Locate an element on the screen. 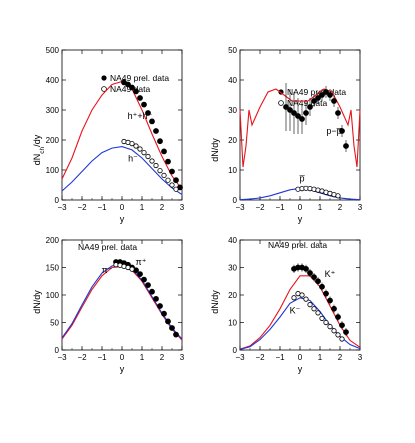 The width and height of the screenshot is (415, 443). series-annotation: p̅ is located at coordinates (302, 178).